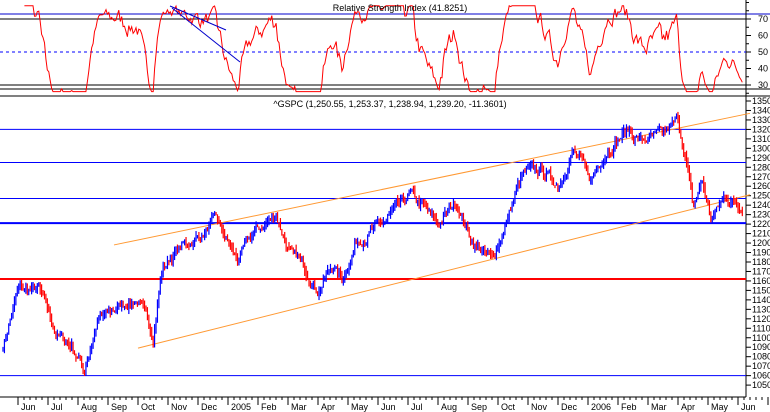 This screenshot has width=770, height=412. What do you see at coordinates (763, 52) in the screenshot?
I see `rsi-tick-label: 50` at bounding box center [763, 52].